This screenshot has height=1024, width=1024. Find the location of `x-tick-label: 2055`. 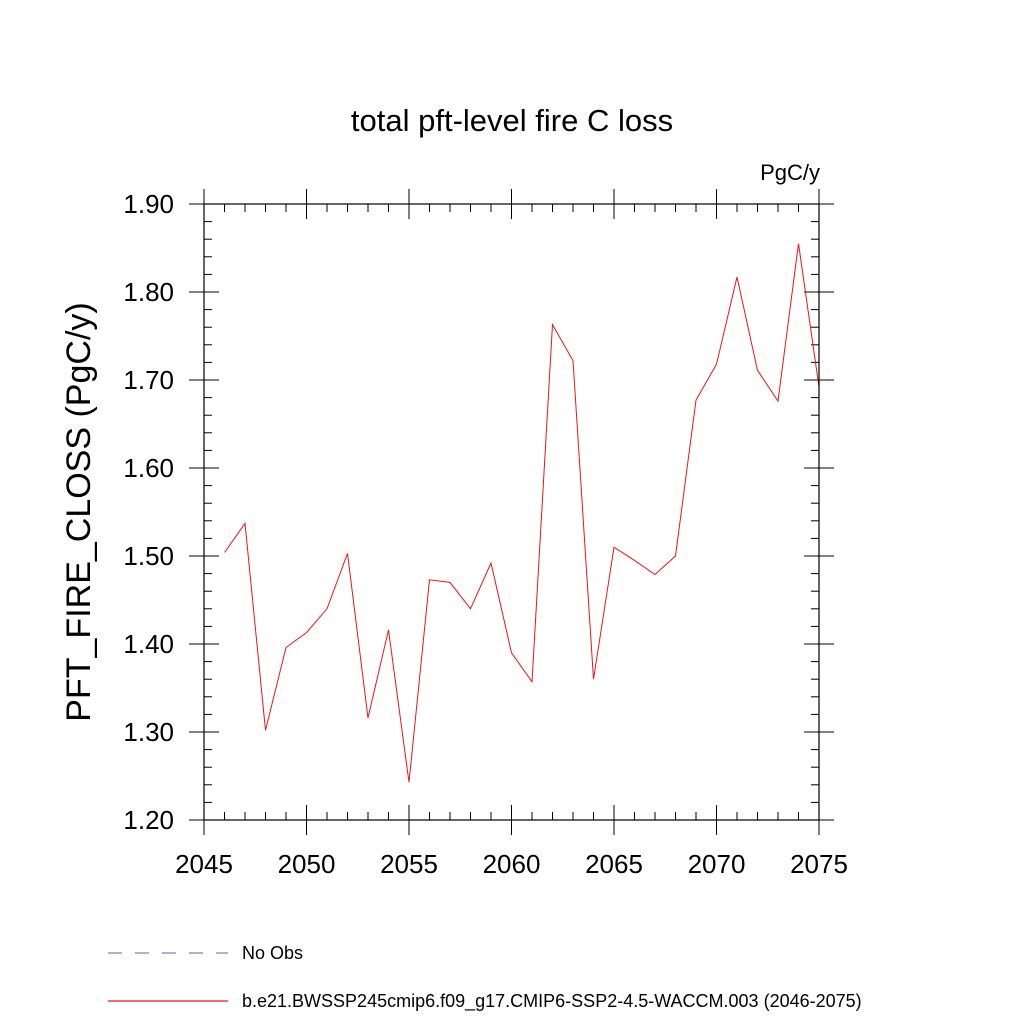

x-tick-label: 2055 is located at coordinates (409, 864).